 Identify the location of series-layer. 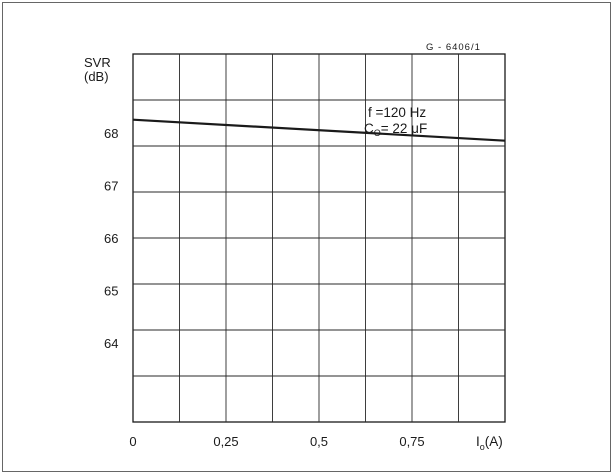
(319, 130).